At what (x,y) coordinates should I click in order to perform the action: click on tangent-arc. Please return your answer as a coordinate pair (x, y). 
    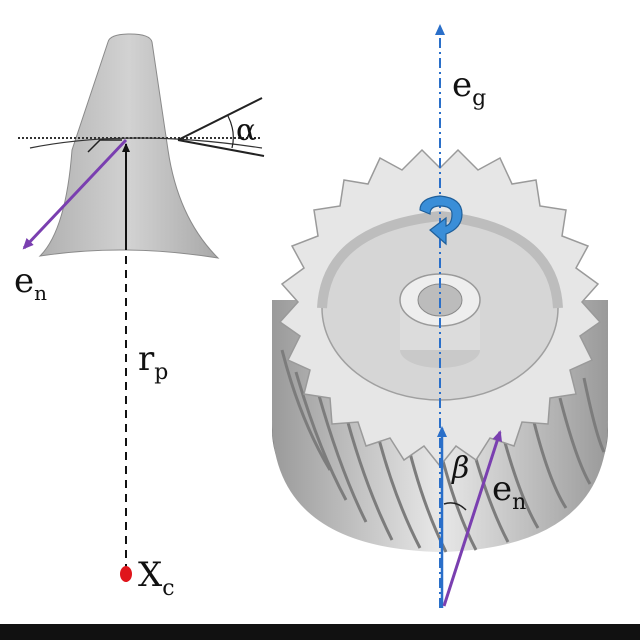
    Looking at the image, I should click on (146, 143).